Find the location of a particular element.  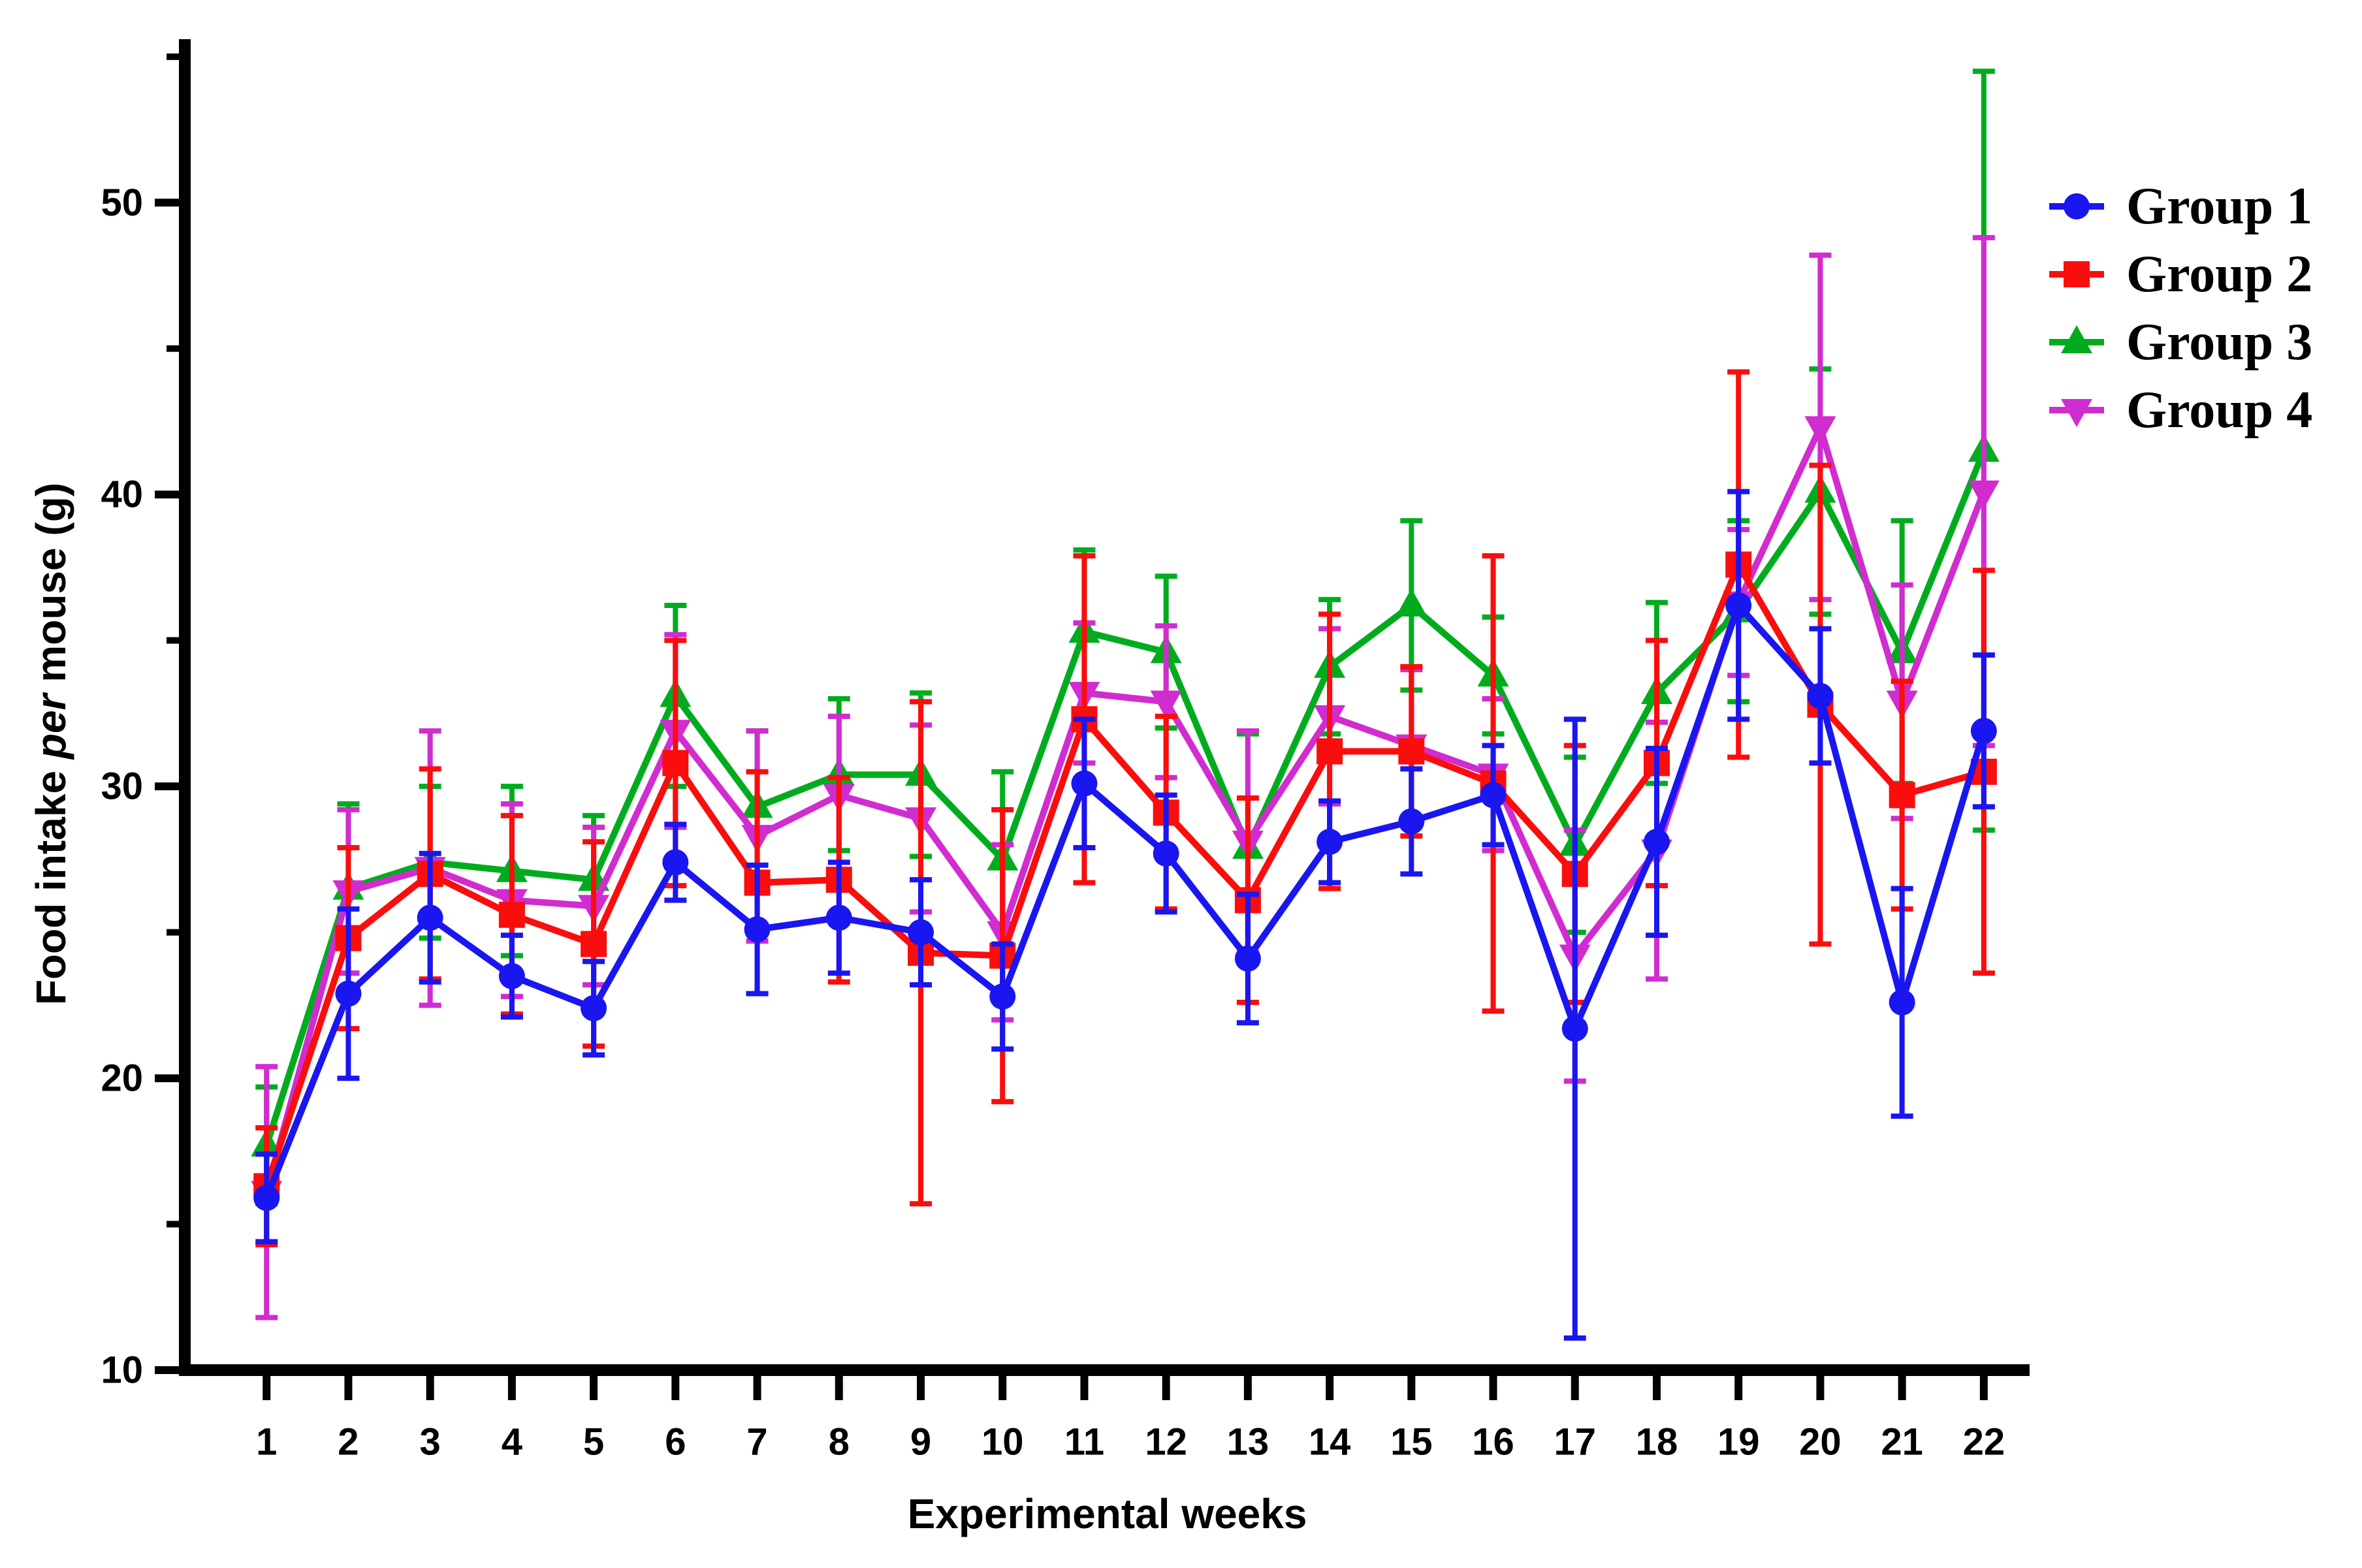

legend-label: Group 1 is located at coordinates (2219, 206).